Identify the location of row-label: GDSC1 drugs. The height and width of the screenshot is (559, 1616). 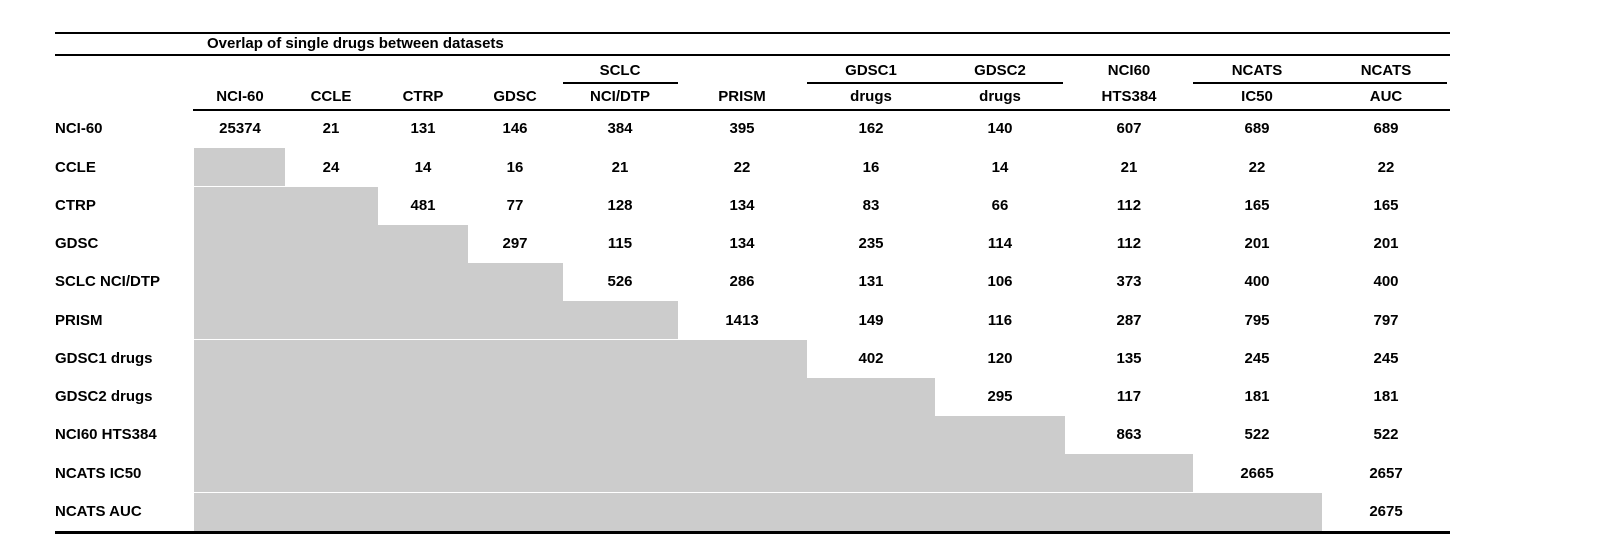
(104, 358).